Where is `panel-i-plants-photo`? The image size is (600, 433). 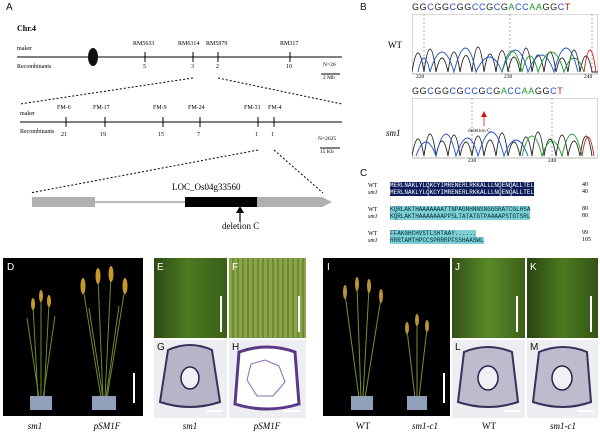
panel-i-plants-photo is located at coordinates (386, 337).